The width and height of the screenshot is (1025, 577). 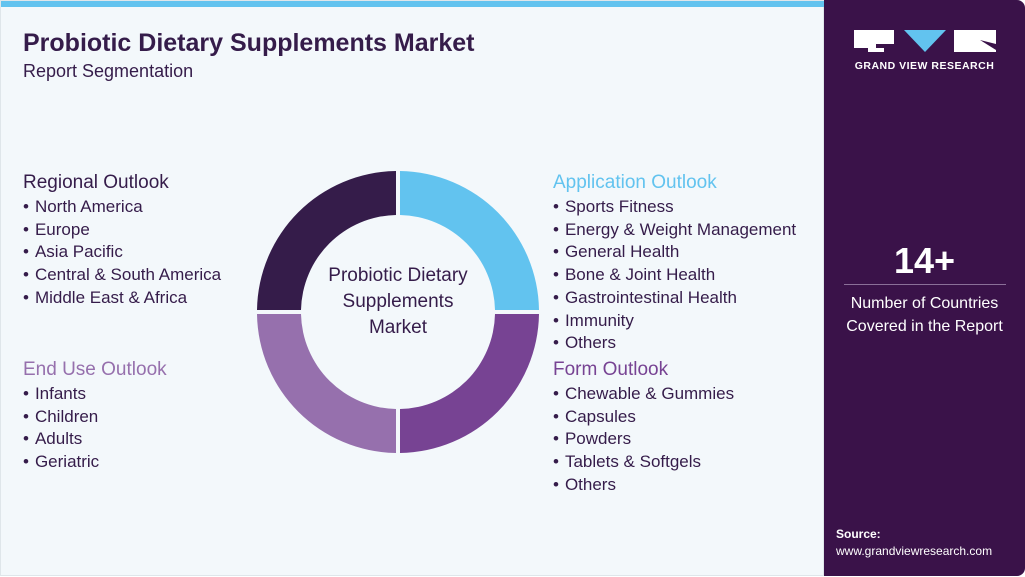 I want to click on source-label: Source:, so click(x=858, y=534).